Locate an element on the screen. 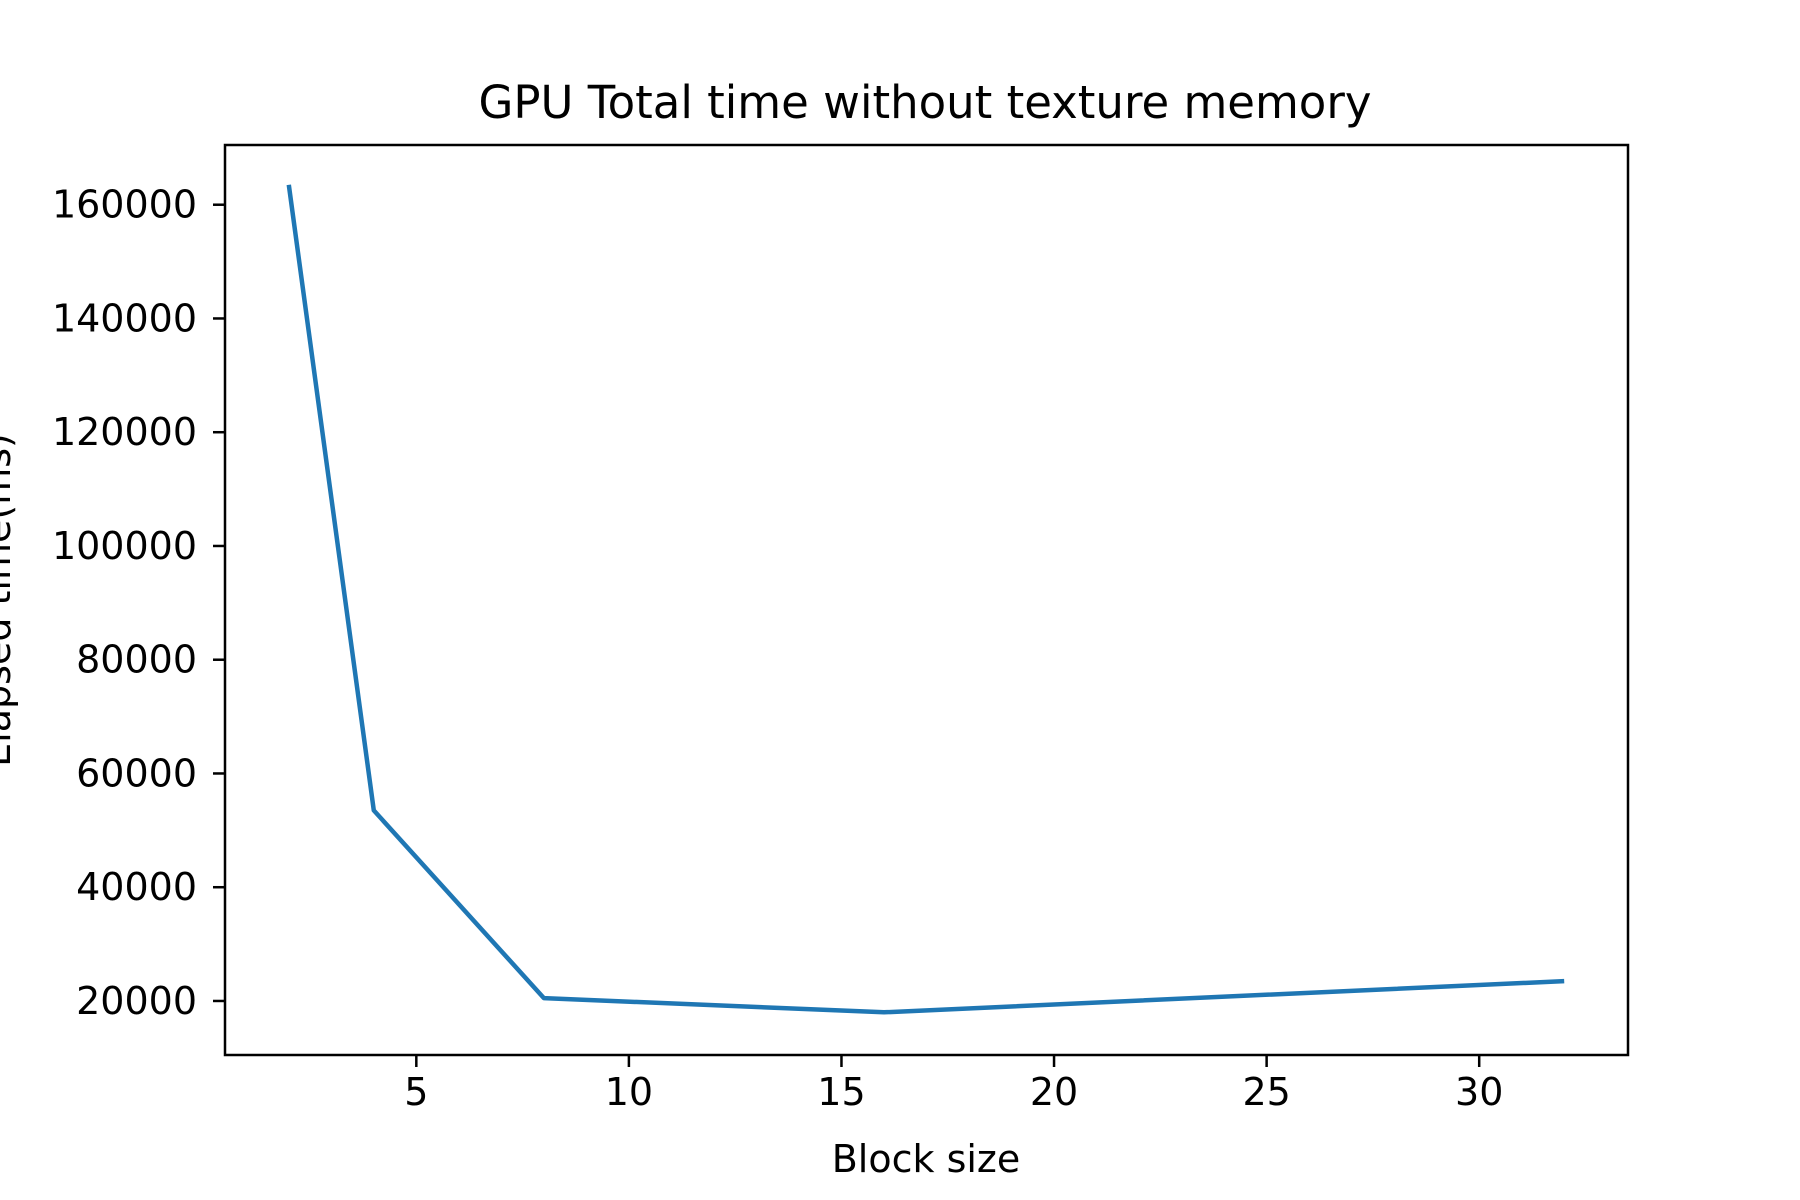 This screenshot has width=1800, height=1200. x-tick-label: 20 is located at coordinates (1054, 1092).